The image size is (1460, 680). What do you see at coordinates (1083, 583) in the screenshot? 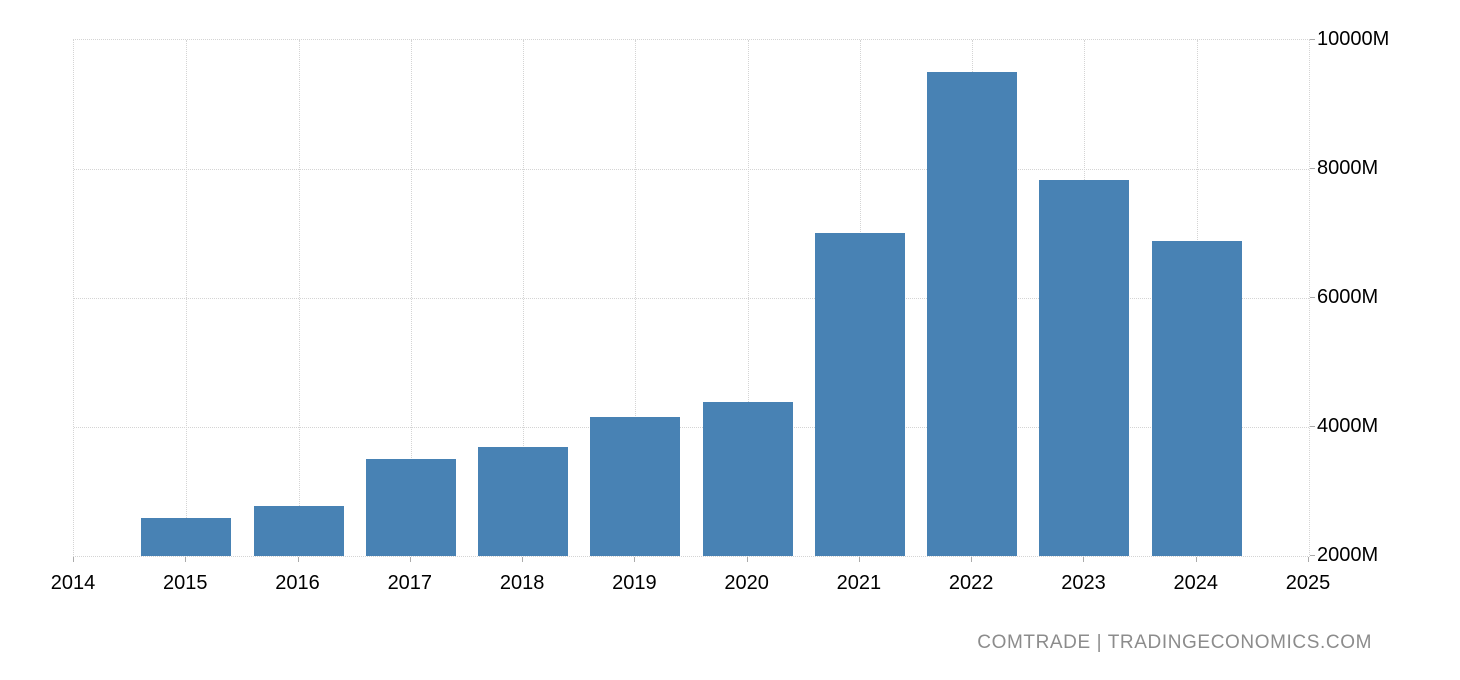
I see `x-axis-label-2023: 2023` at bounding box center [1083, 583].